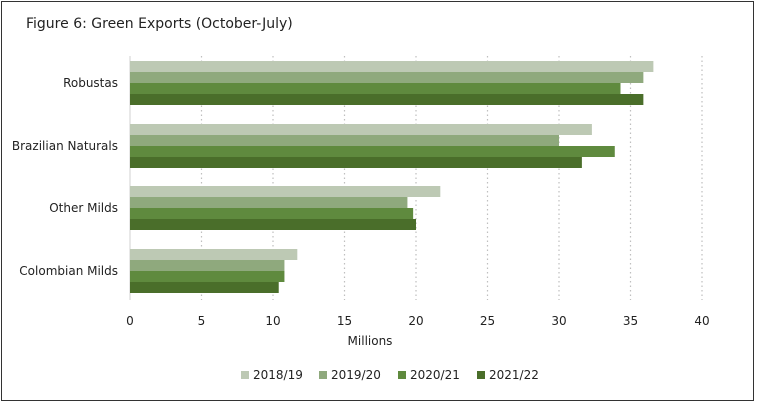 This screenshot has width=757, height=404. What do you see at coordinates (68, 271) in the screenshot?
I see `category-label: Colombian Milds` at bounding box center [68, 271].